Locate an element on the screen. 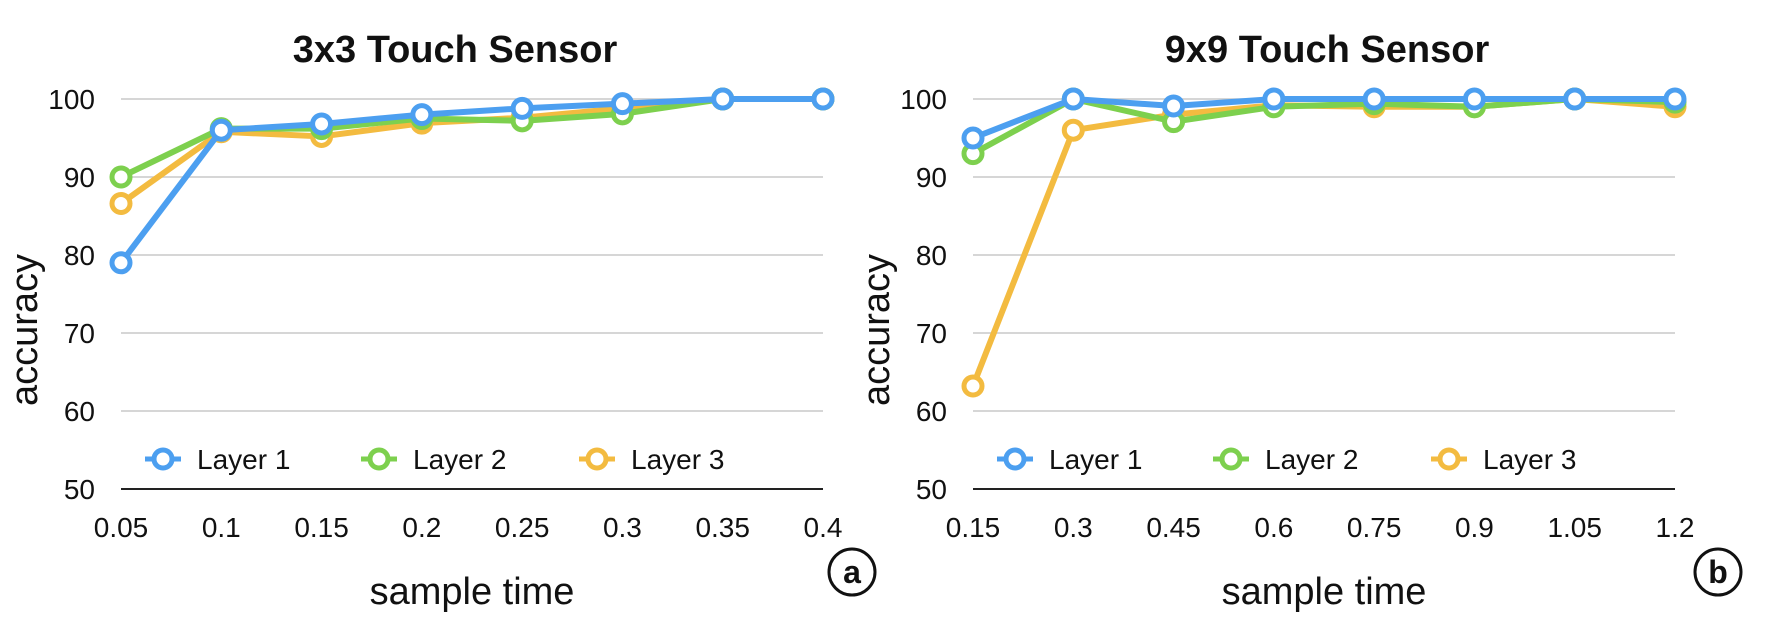  x-tick-label: 0.9 is located at coordinates (1474, 527).